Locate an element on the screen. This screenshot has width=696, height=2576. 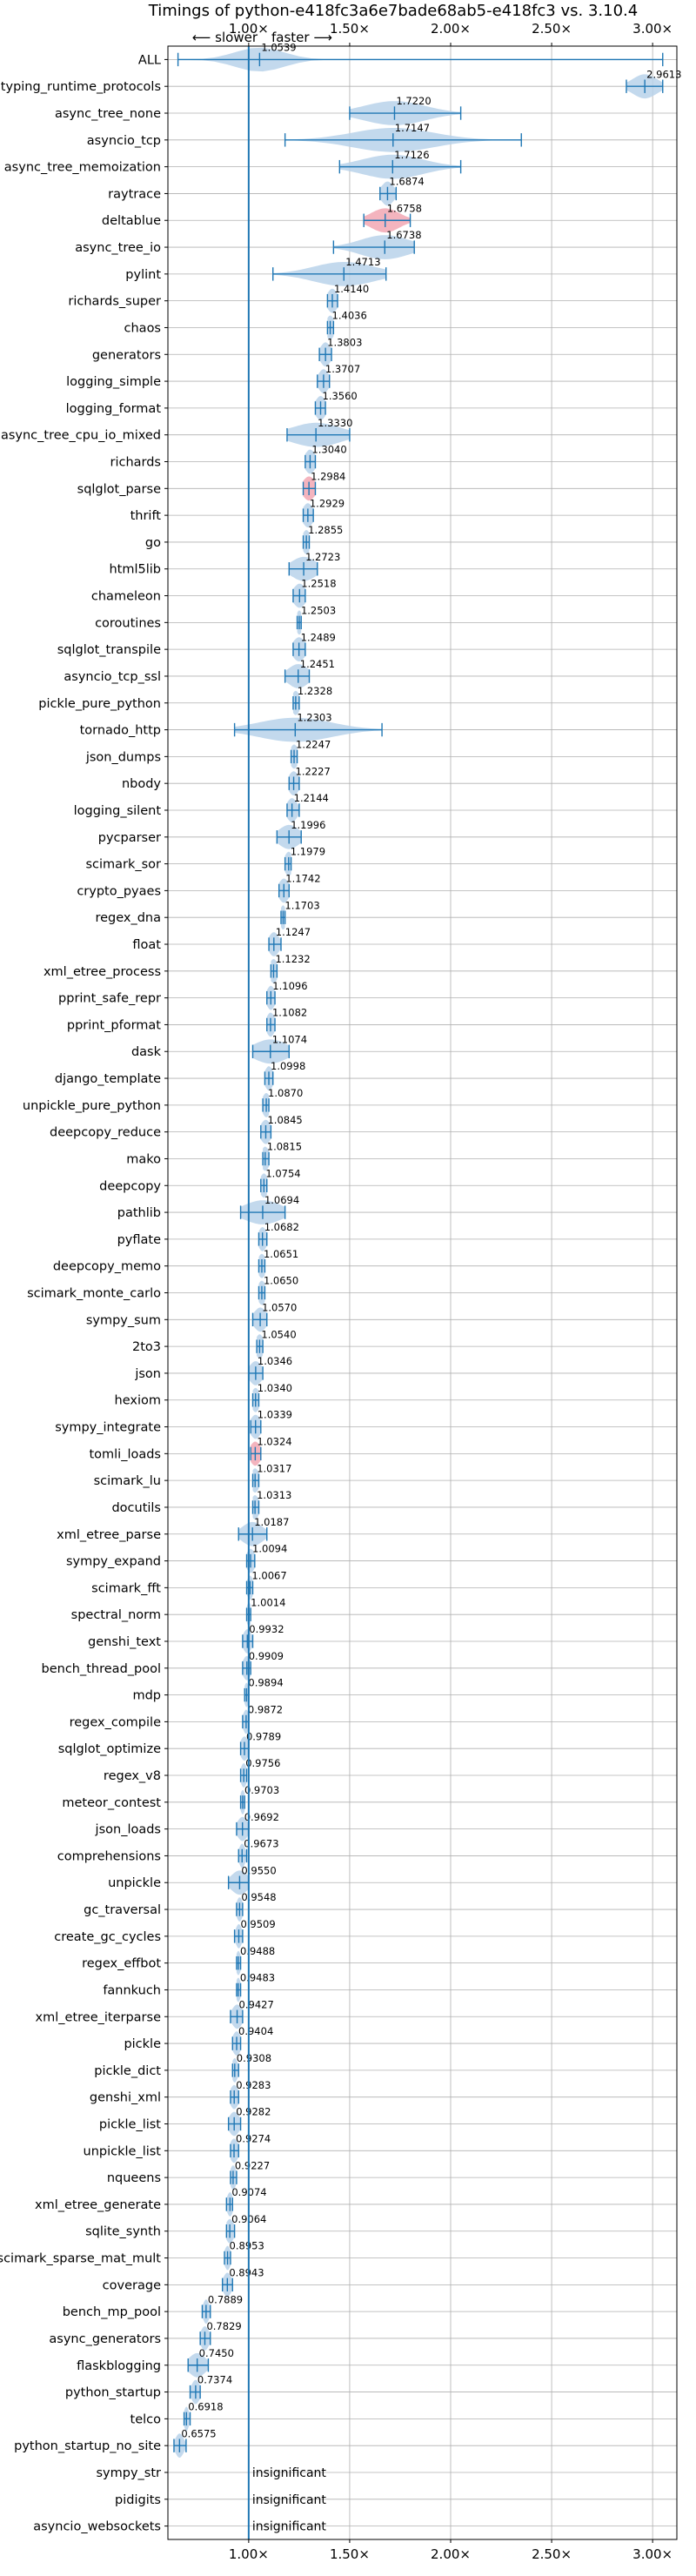
value-label: 1.2328 is located at coordinates (315, 691).